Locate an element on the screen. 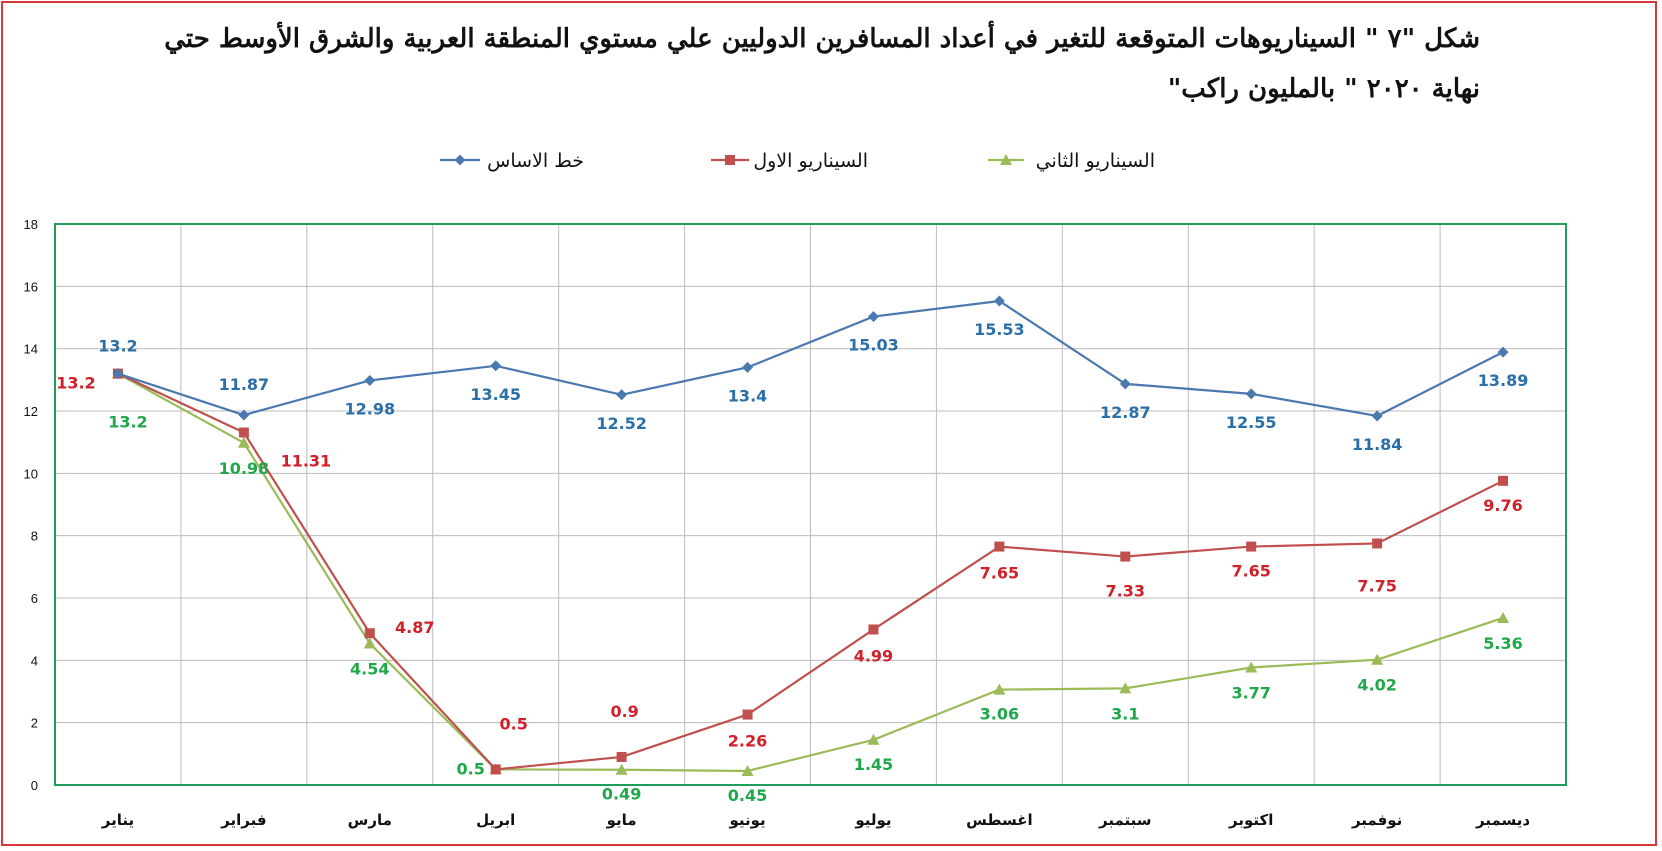 The image size is (1662, 851). data-label-s2: 3.1 is located at coordinates (1125, 713).